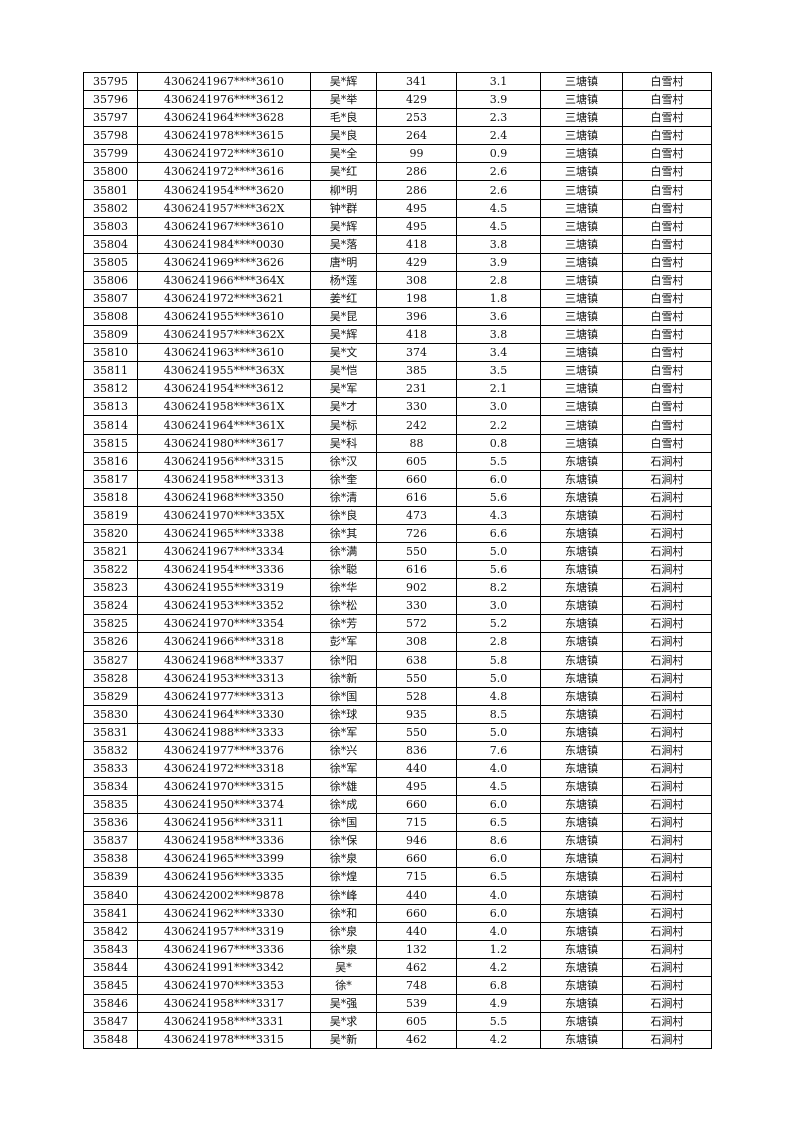 The image size is (794, 1122). I want to click on cell-amount: 550, so click(416, 678).